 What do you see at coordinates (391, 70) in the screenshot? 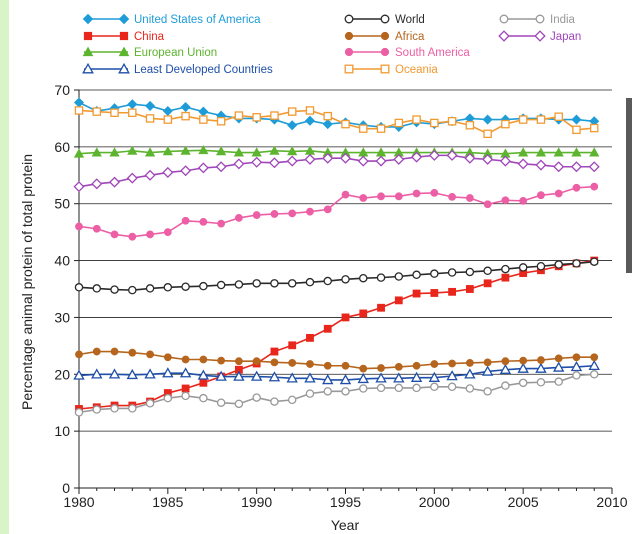
I see `legend-item-oceania: Oceania` at bounding box center [391, 70].